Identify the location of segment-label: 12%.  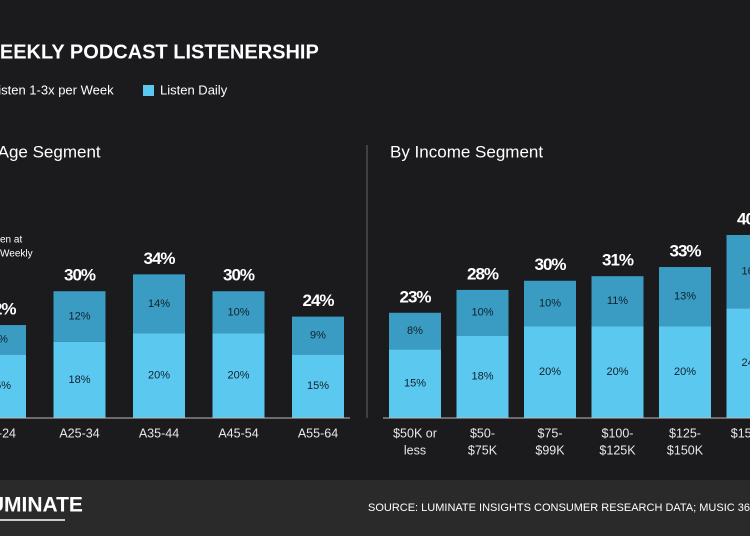
(79, 317).